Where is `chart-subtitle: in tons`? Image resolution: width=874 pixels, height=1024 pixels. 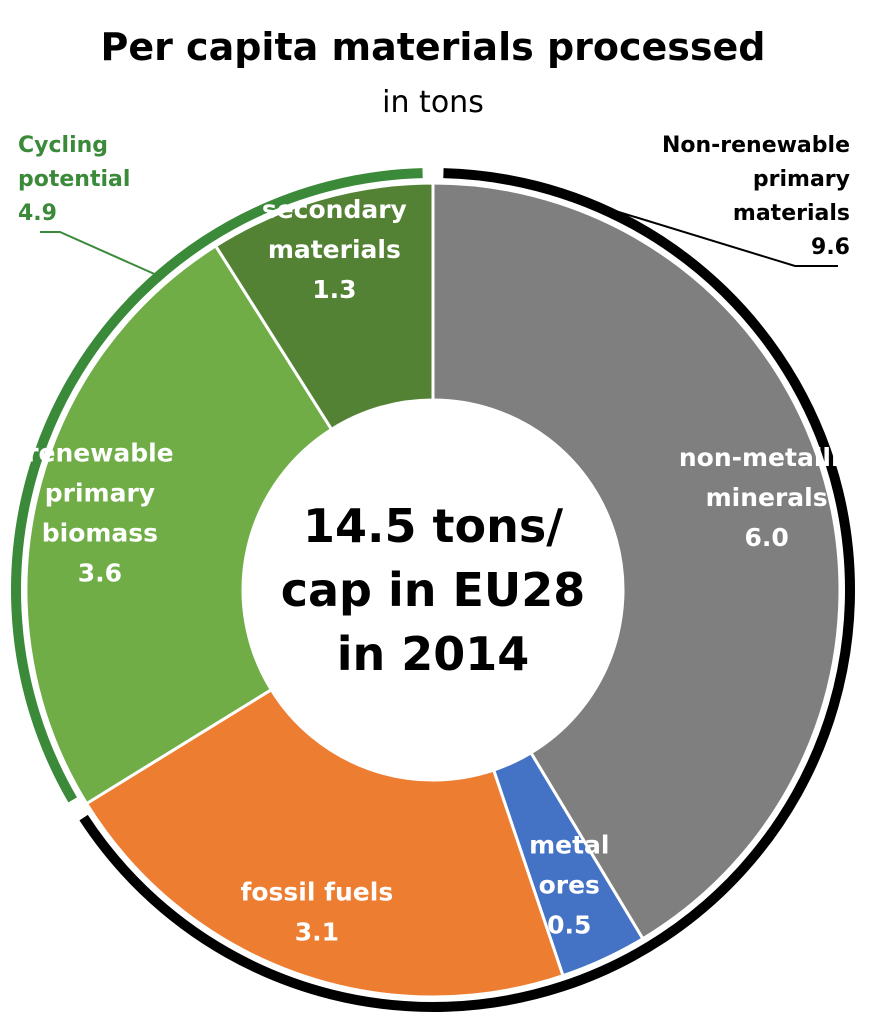
chart-subtitle: in tons is located at coordinates (433, 102).